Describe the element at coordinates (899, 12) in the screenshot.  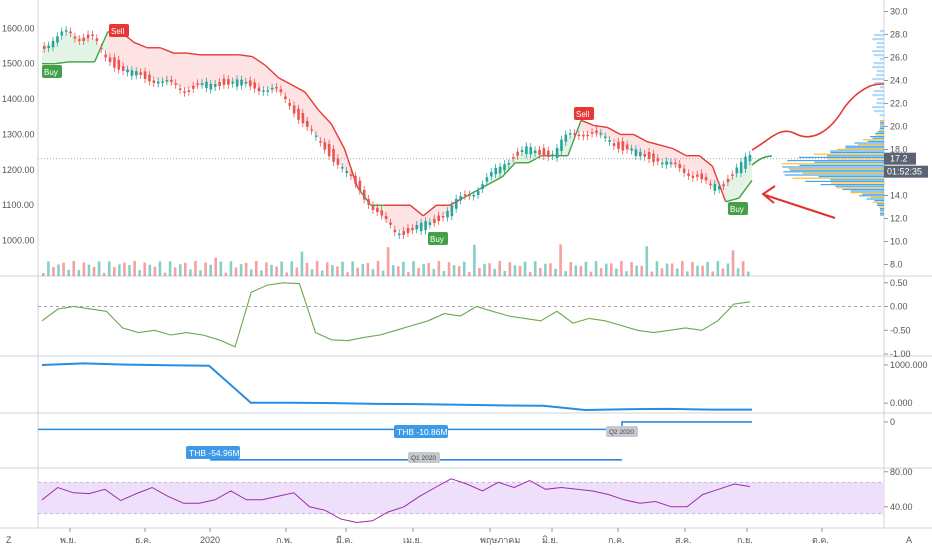
I see `secondary-tick-label: 30.0` at that location.